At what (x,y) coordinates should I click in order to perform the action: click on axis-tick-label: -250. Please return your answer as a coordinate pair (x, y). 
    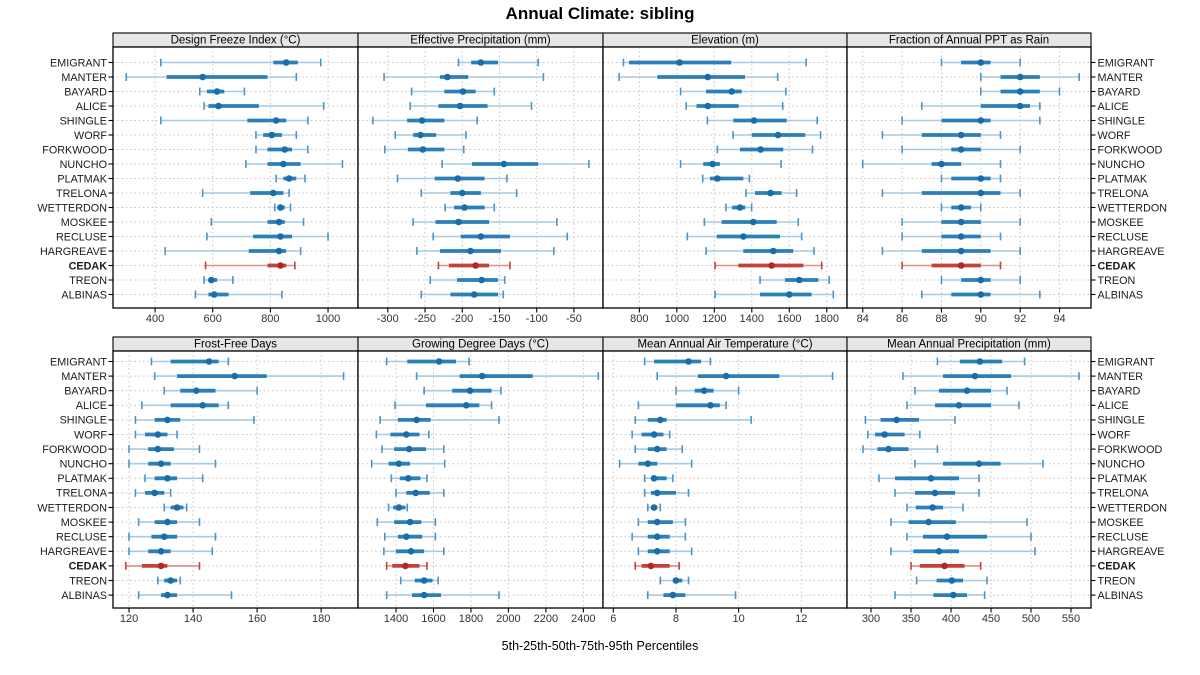
    Looking at the image, I should click on (425, 319).